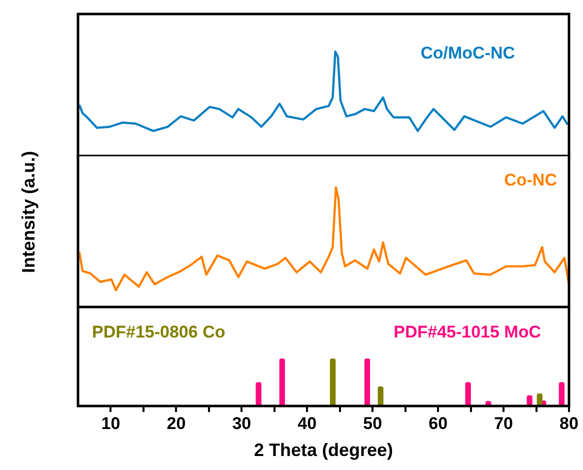 The width and height of the screenshot is (583, 470). I want to click on x-tick-label: 50, so click(372, 423).